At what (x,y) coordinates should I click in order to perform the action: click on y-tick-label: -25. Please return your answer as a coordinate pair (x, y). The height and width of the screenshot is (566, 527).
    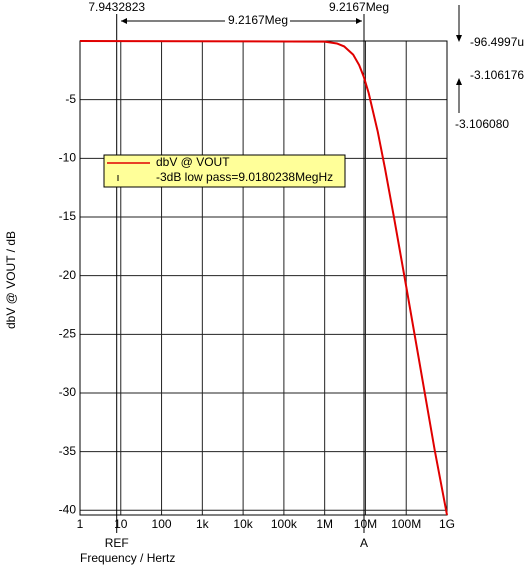
    Looking at the image, I should click on (68, 333).